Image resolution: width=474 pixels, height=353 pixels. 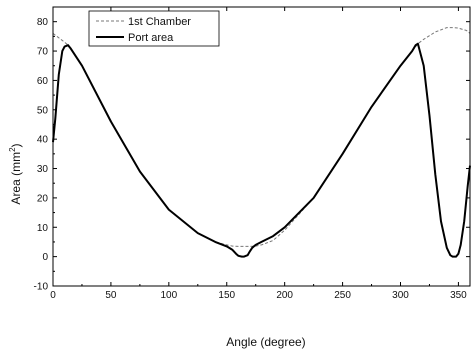 I want to click on x-tick-label: 150, so click(x=226, y=295).